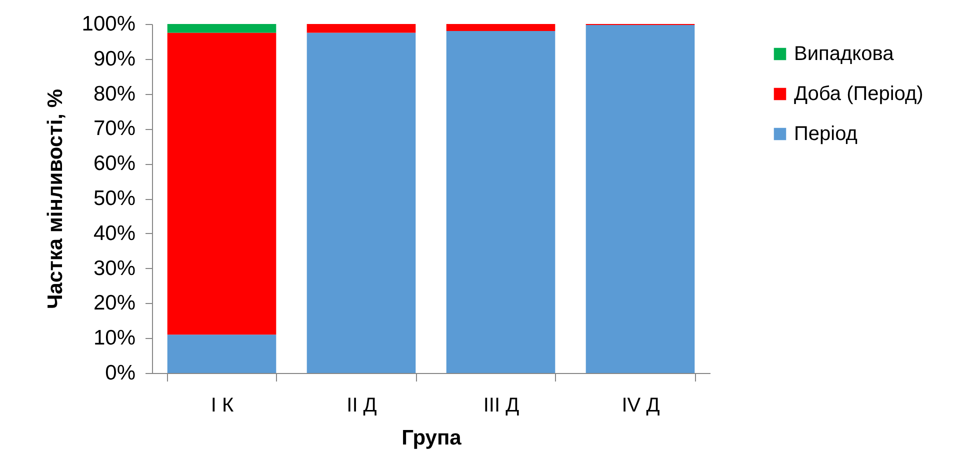 Image resolution: width=966 pixels, height=468 pixels. Describe the element at coordinates (844, 54) in the screenshot. I see `legend-label: Випадкова` at that location.